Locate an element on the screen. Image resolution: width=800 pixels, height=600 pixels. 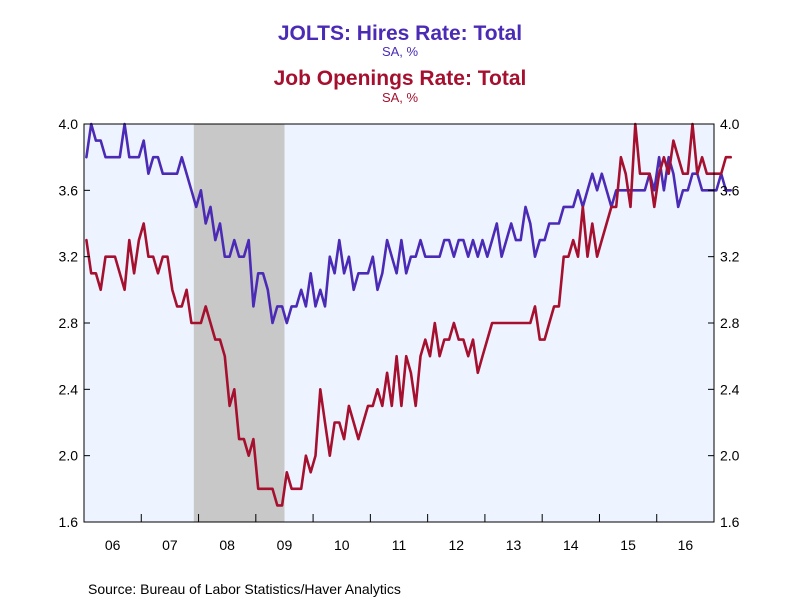
chart-subtitle-hires-units: SA, % is located at coordinates (400, 51).